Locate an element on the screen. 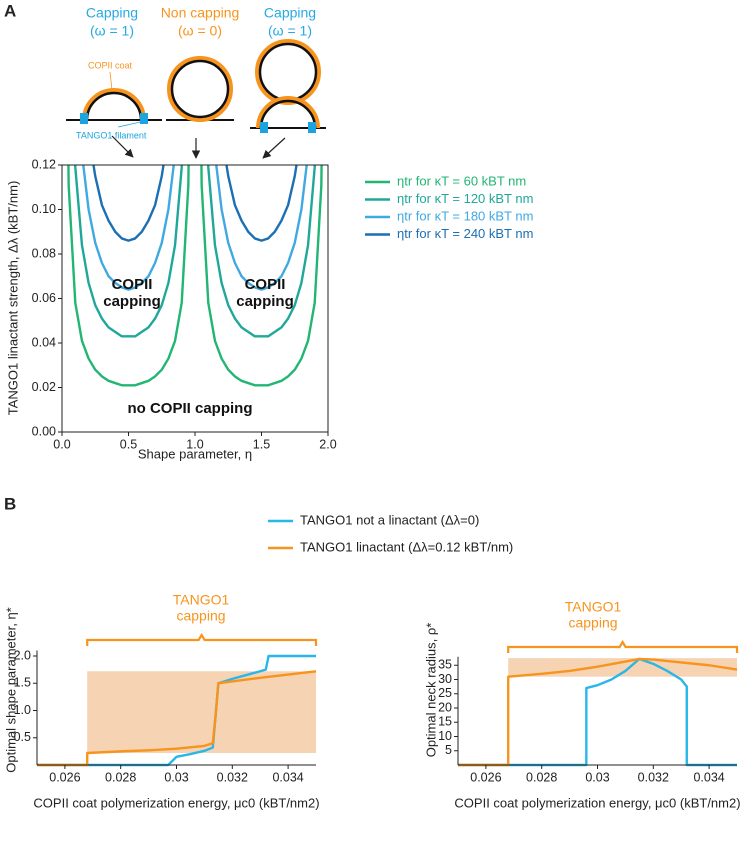 The height and width of the screenshot is (844, 741). region-annotation: no COPII capping is located at coordinates (189, 408).